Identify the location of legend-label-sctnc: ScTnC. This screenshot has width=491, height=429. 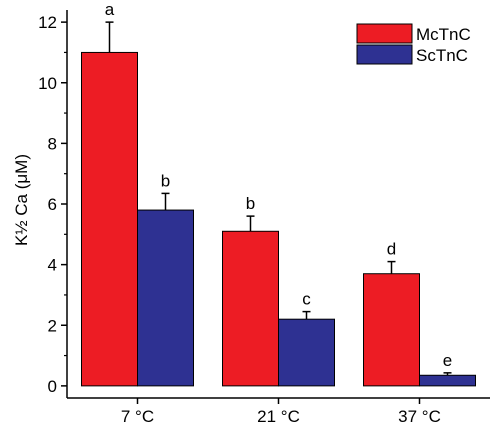
(442, 55).